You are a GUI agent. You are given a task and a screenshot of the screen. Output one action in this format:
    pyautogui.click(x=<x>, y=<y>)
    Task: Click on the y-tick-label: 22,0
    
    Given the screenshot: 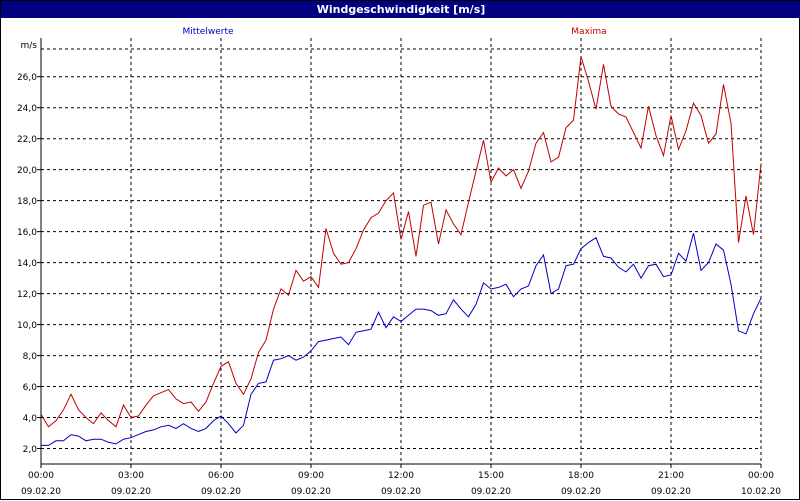 What is the action you would take?
    pyautogui.click(x=27, y=140)
    